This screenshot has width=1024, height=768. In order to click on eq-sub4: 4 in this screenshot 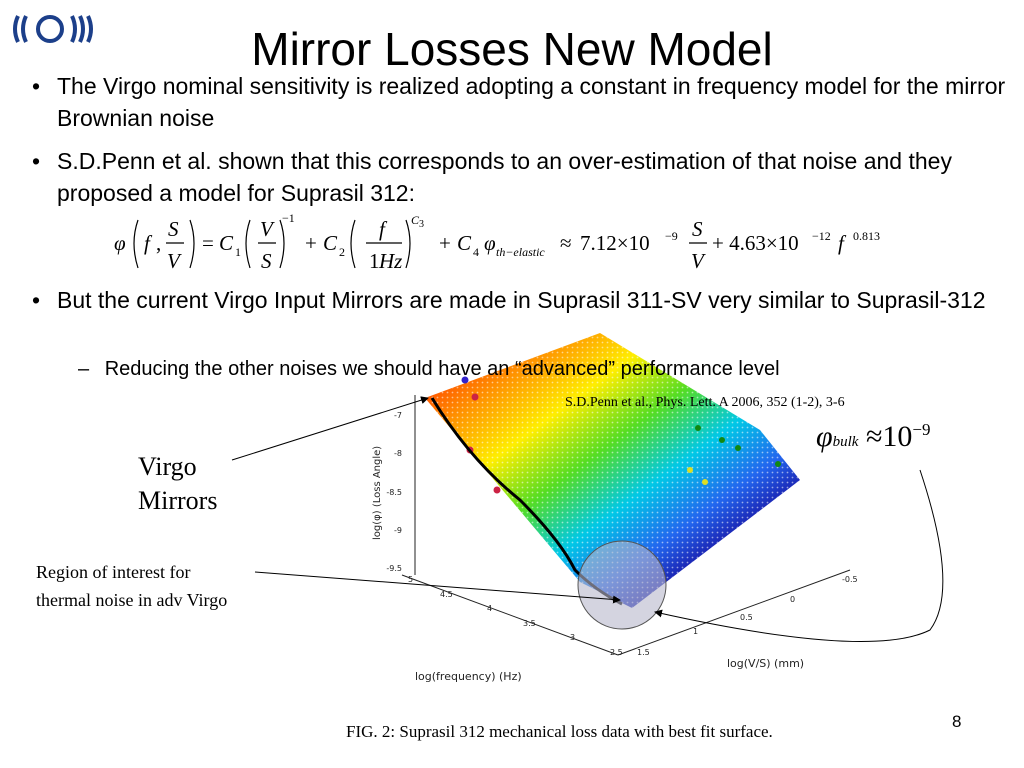, I will do `click(476, 252)`.